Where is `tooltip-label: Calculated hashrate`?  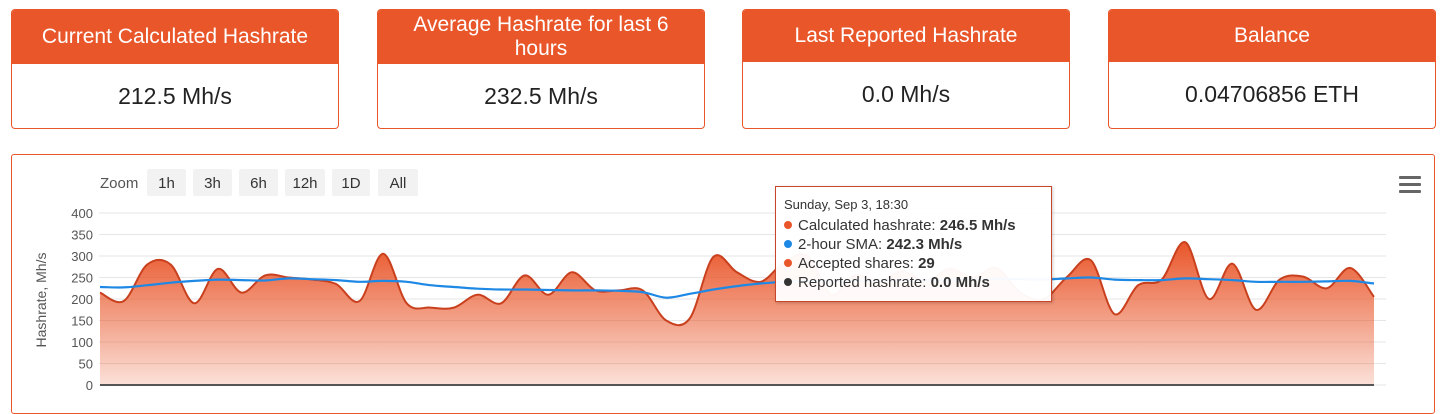 tooltip-label: Calculated hashrate is located at coordinates (865, 225).